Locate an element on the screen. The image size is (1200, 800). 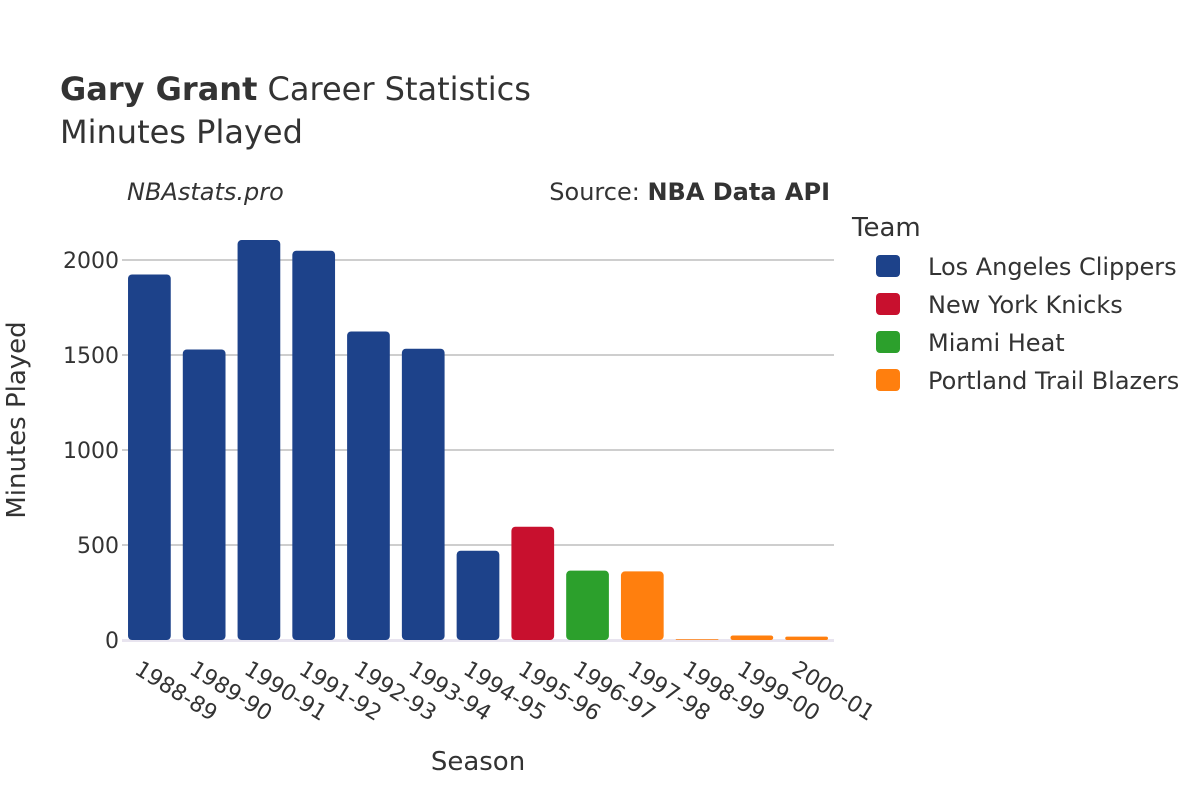
y-tick-label: 1000 is located at coordinates (91, 451).